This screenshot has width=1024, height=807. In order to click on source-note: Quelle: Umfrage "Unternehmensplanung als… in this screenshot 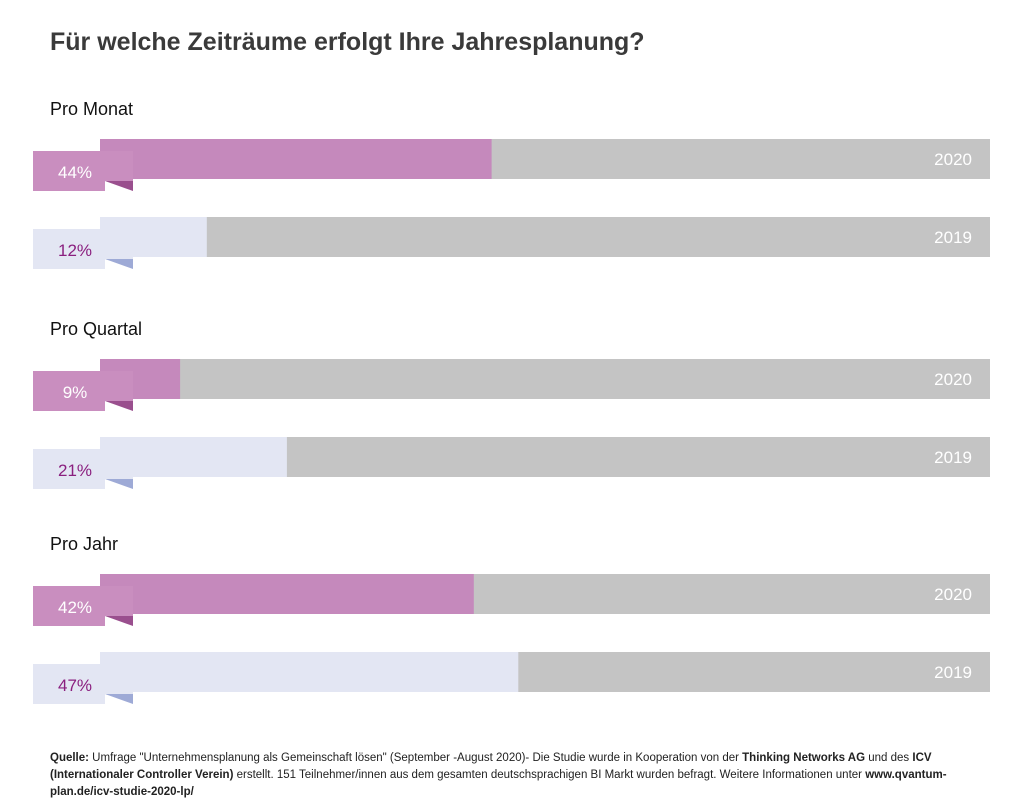, I will do `click(520, 775)`.